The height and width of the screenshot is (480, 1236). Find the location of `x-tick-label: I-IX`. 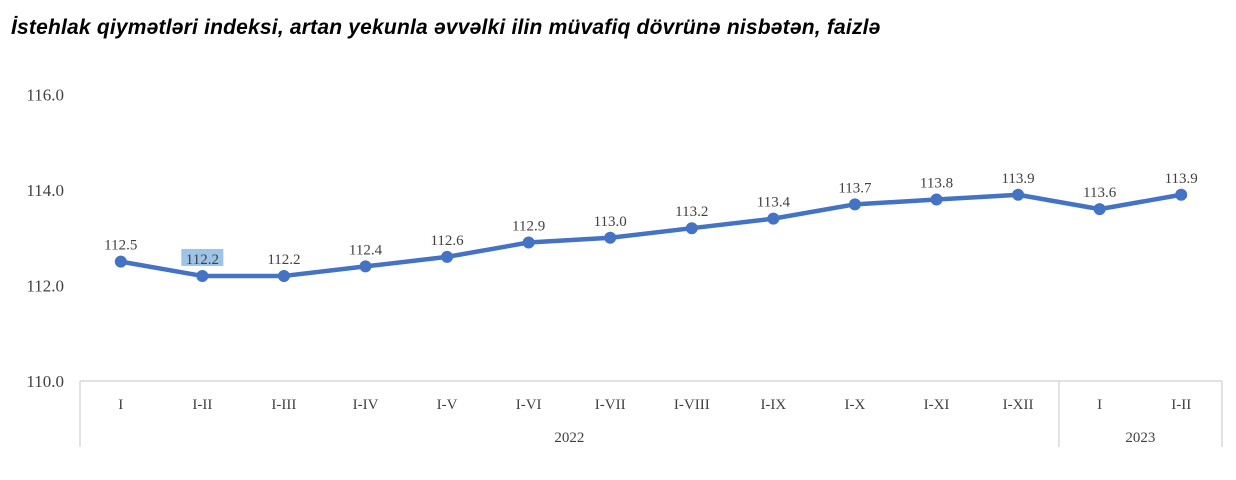

x-tick-label: I-IX is located at coordinates (773, 405).